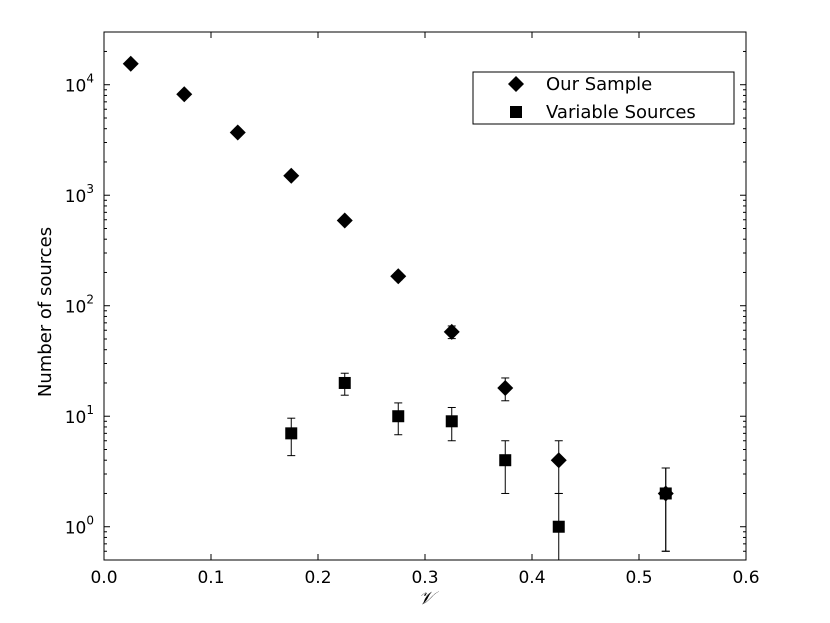 The height and width of the screenshot is (623, 830). What do you see at coordinates (79, 194) in the screenshot?
I see `y-tick-label: 10³` at bounding box center [79, 194].